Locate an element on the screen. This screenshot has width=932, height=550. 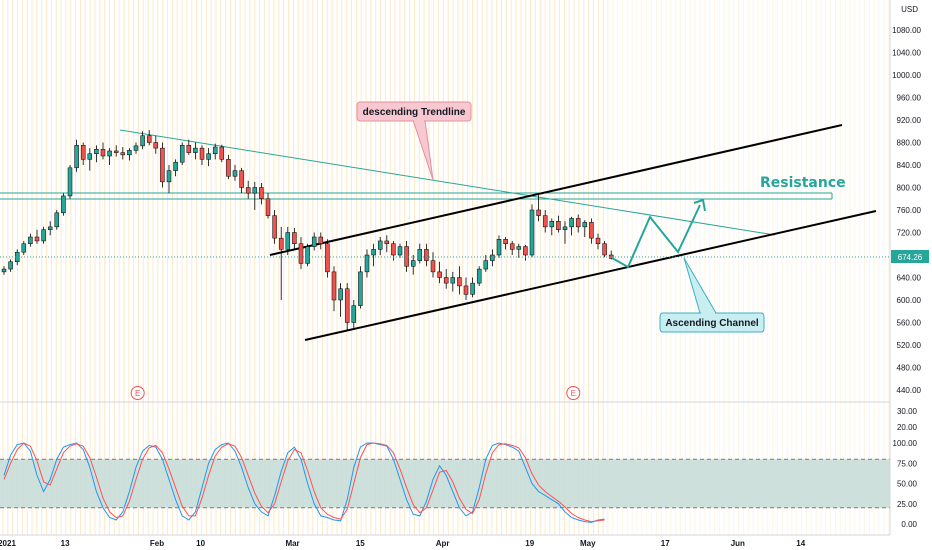
price-tick-label: 480.00 is located at coordinates (909, 368).